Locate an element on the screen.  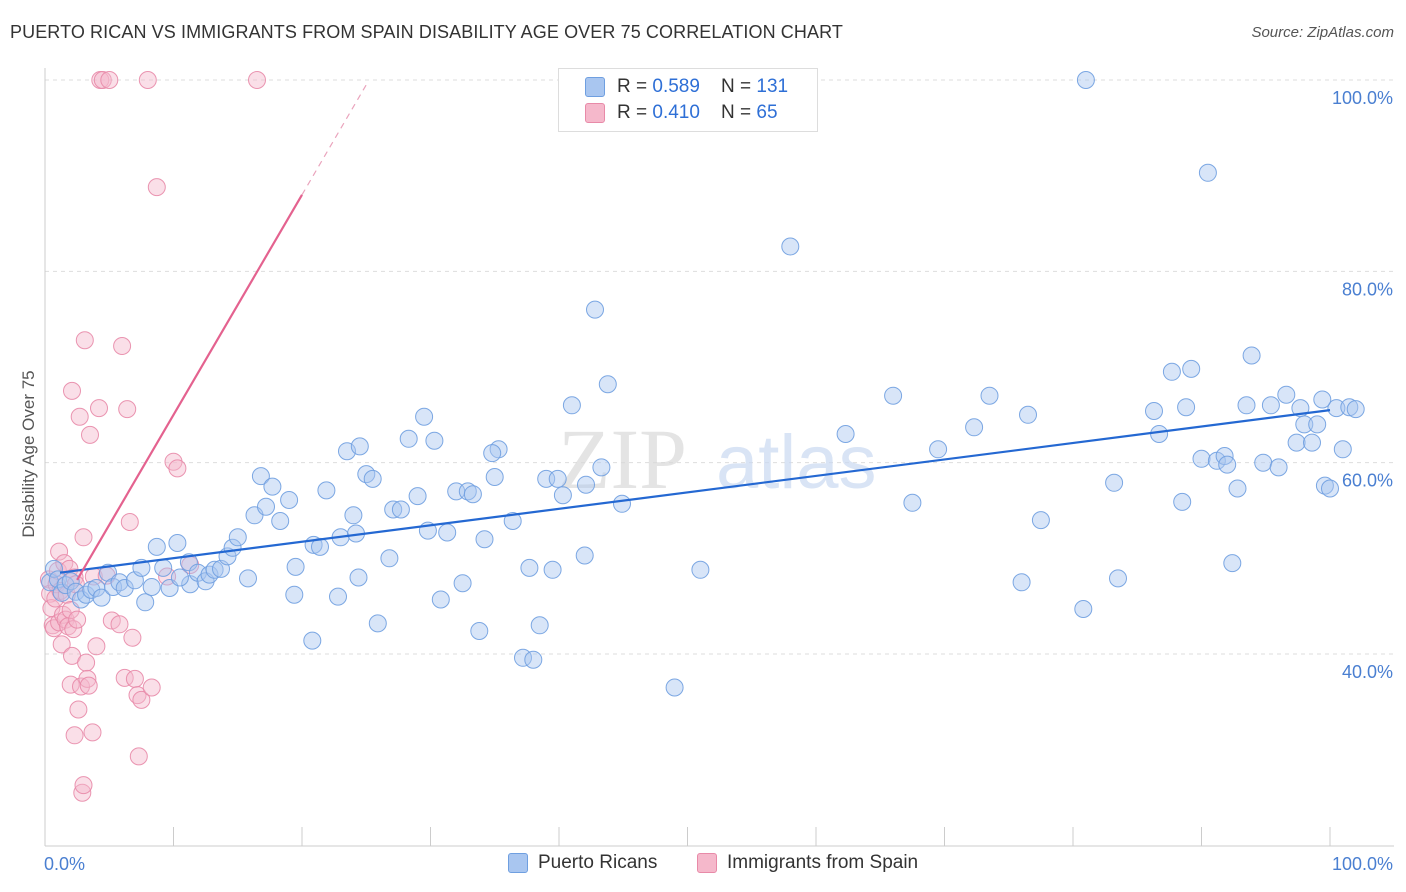
legend-swatch-pink is located at coordinates (707, 863).